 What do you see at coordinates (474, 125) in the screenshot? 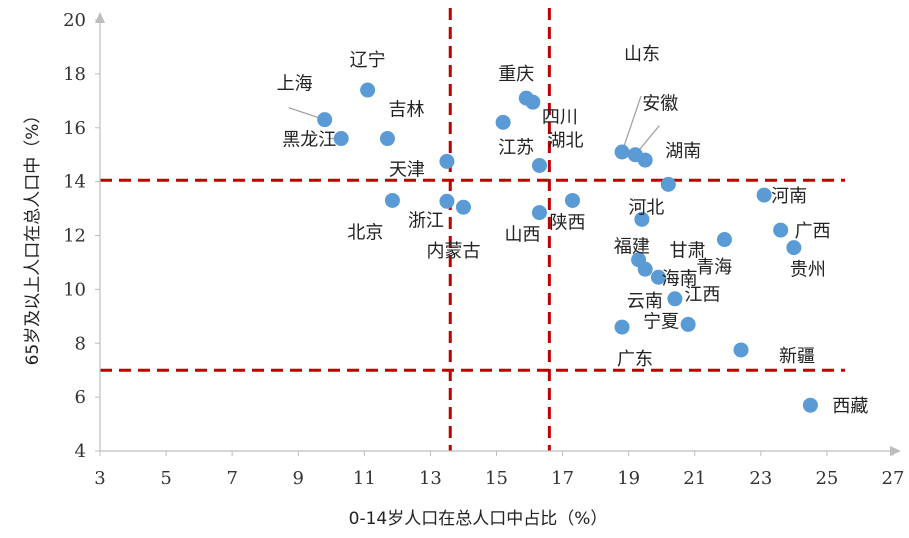
I see `leader-lines` at bounding box center [474, 125].